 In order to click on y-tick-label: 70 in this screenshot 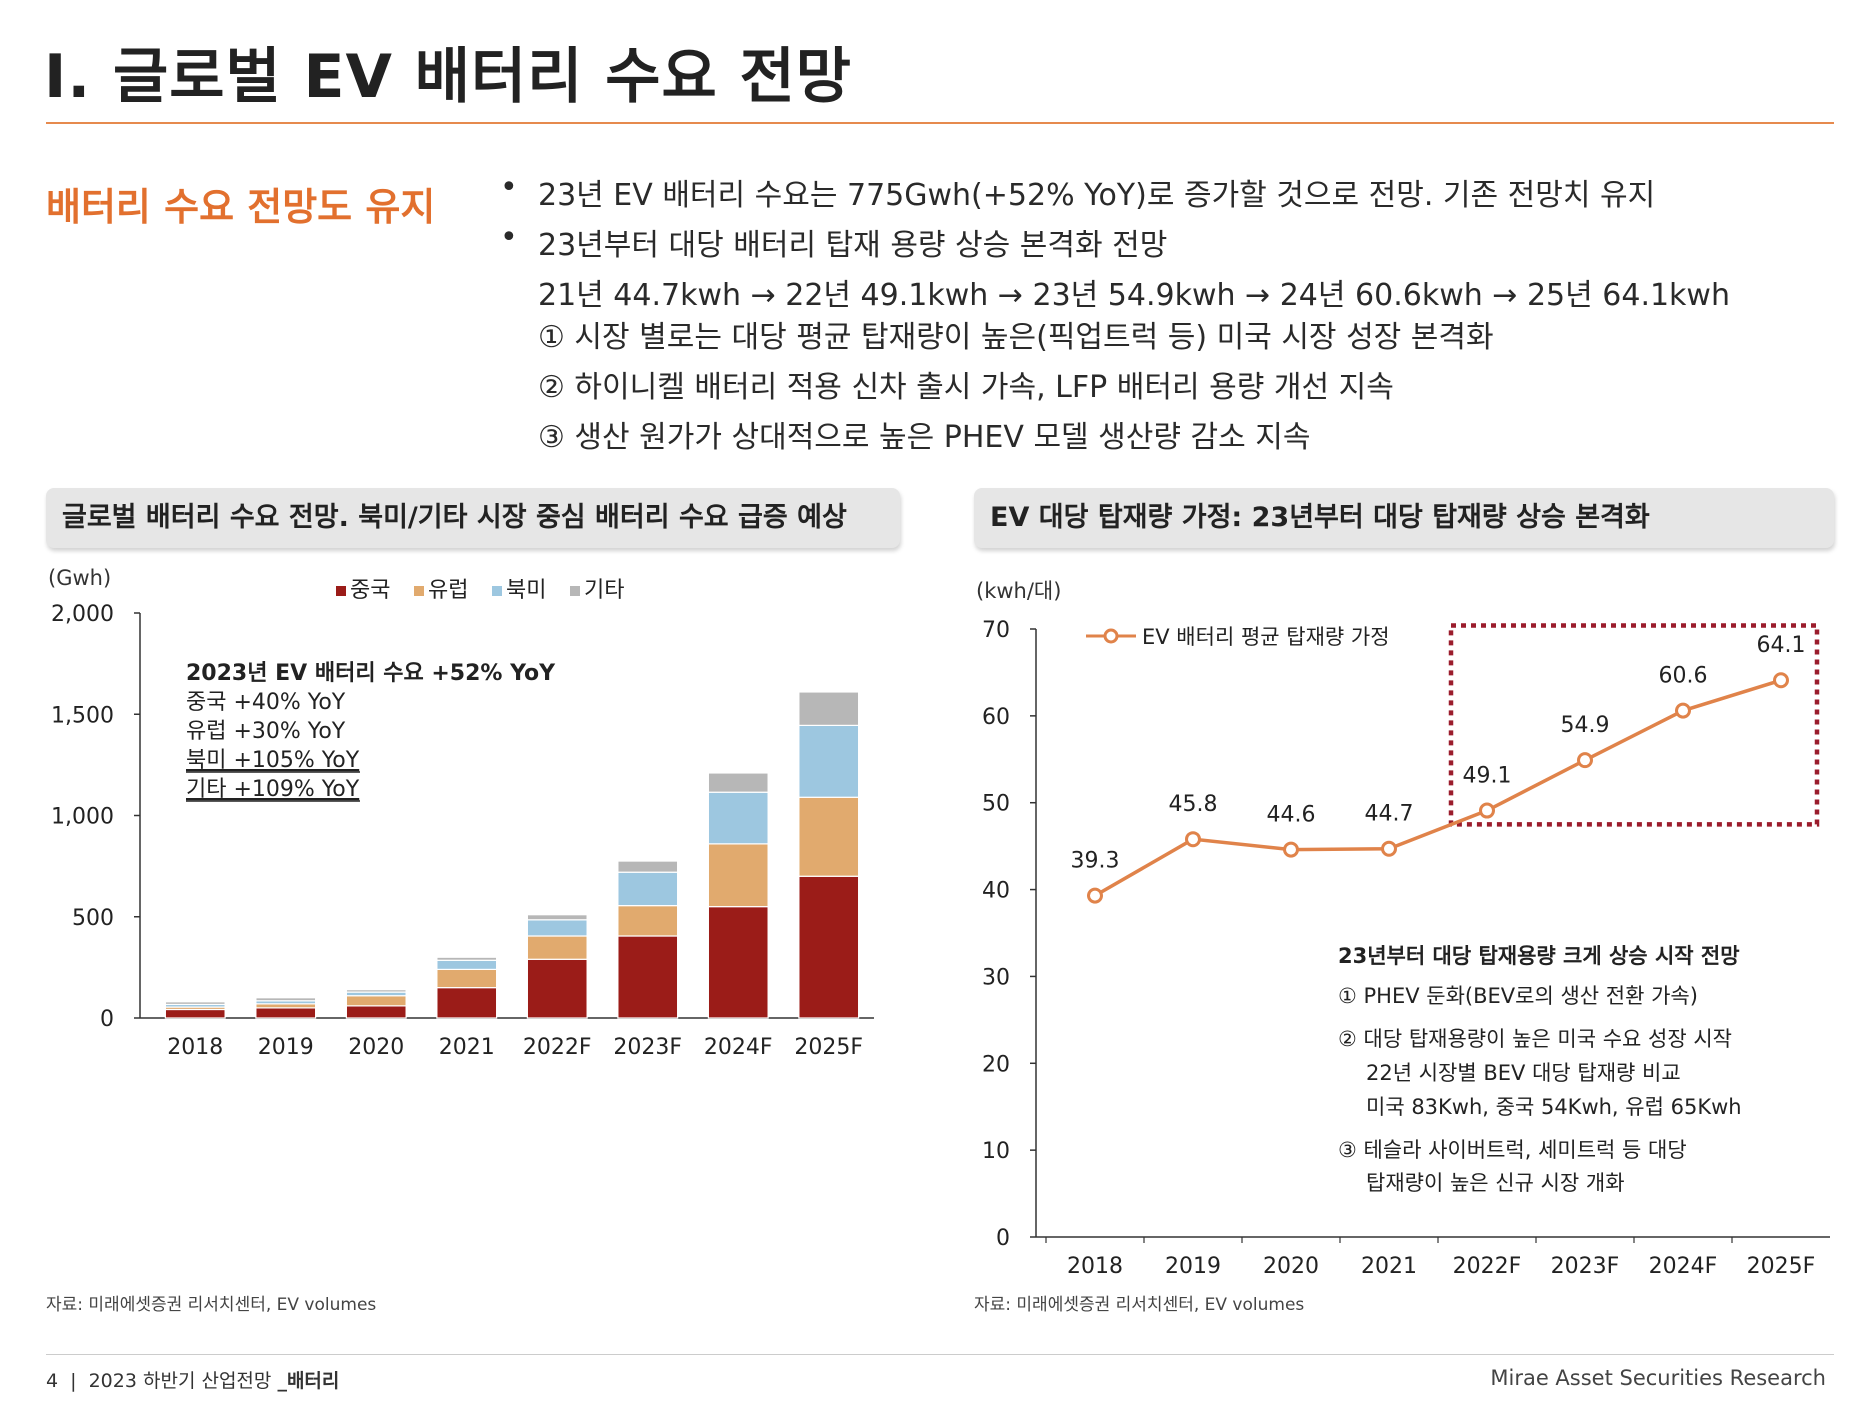, I will do `click(996, 630)`.